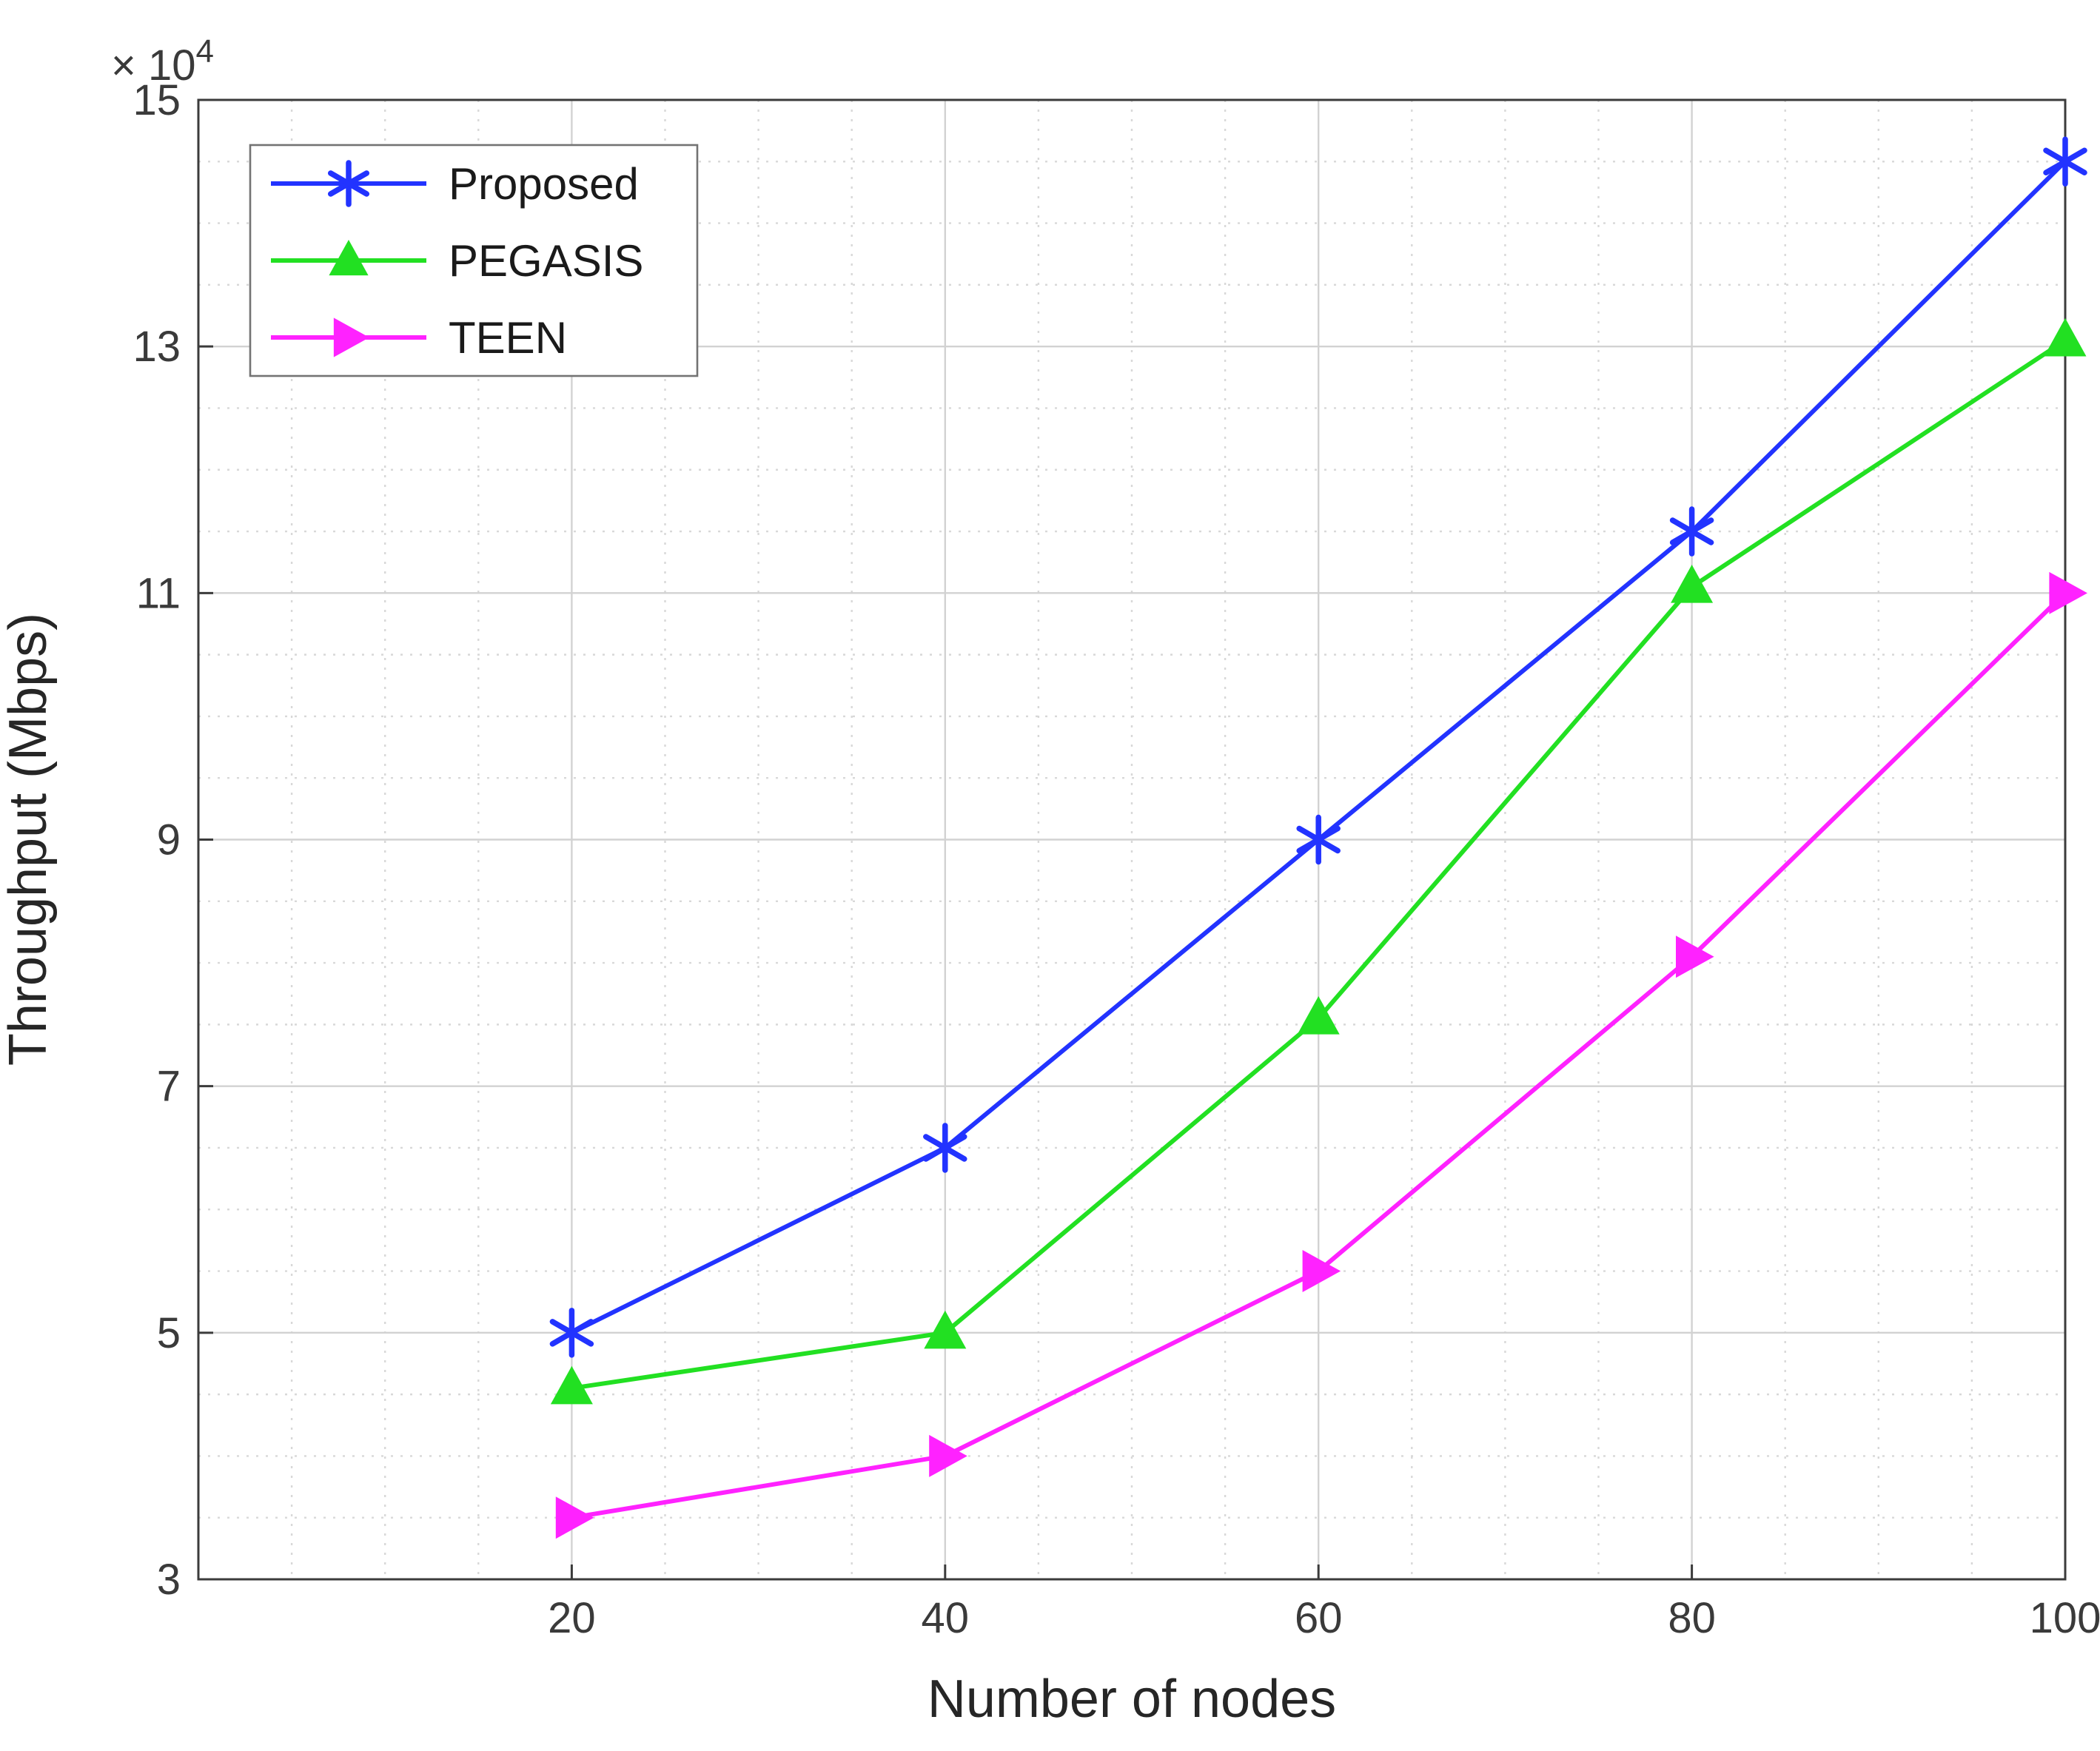 Image resolution: width=2100 pixels, height=1751 pixels. I want to click on legend-marker-teen, so click(351, 337).